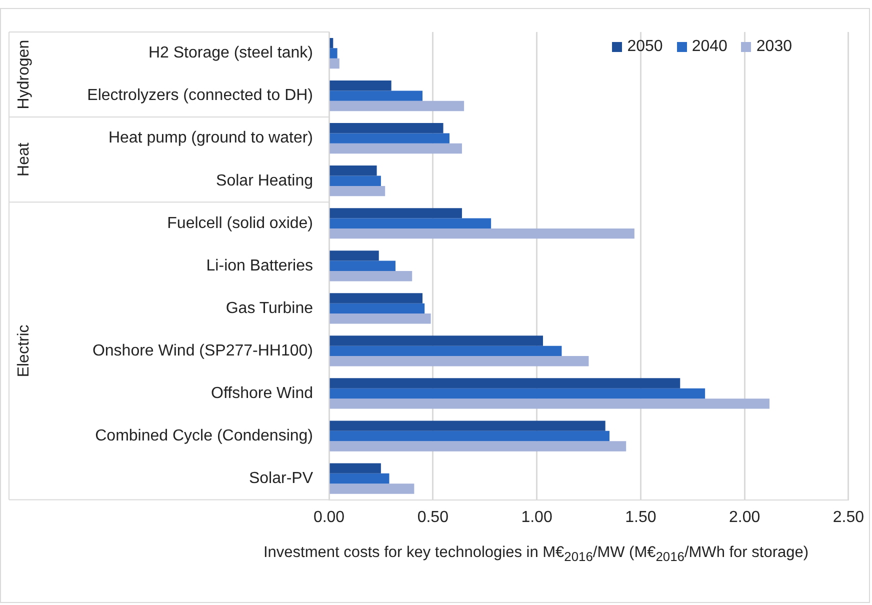 The height and width of the screenshot is (605, 872). What do you see at coordinates (259, 265) in the screenshot?
I see `y-tick-label: Li-ion Batteries` at bounding box center [259, 265].